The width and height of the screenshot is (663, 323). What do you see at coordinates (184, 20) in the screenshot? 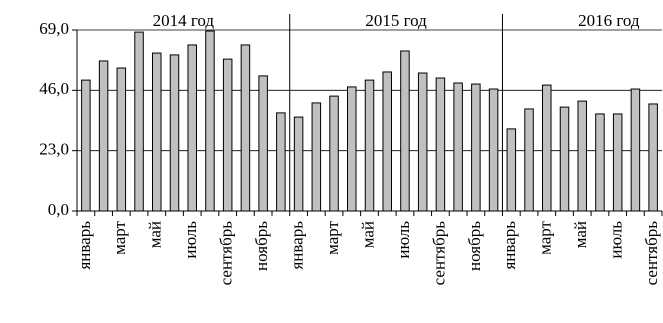
I see `year-label: 2014 год` at bounding box center [184, 20].